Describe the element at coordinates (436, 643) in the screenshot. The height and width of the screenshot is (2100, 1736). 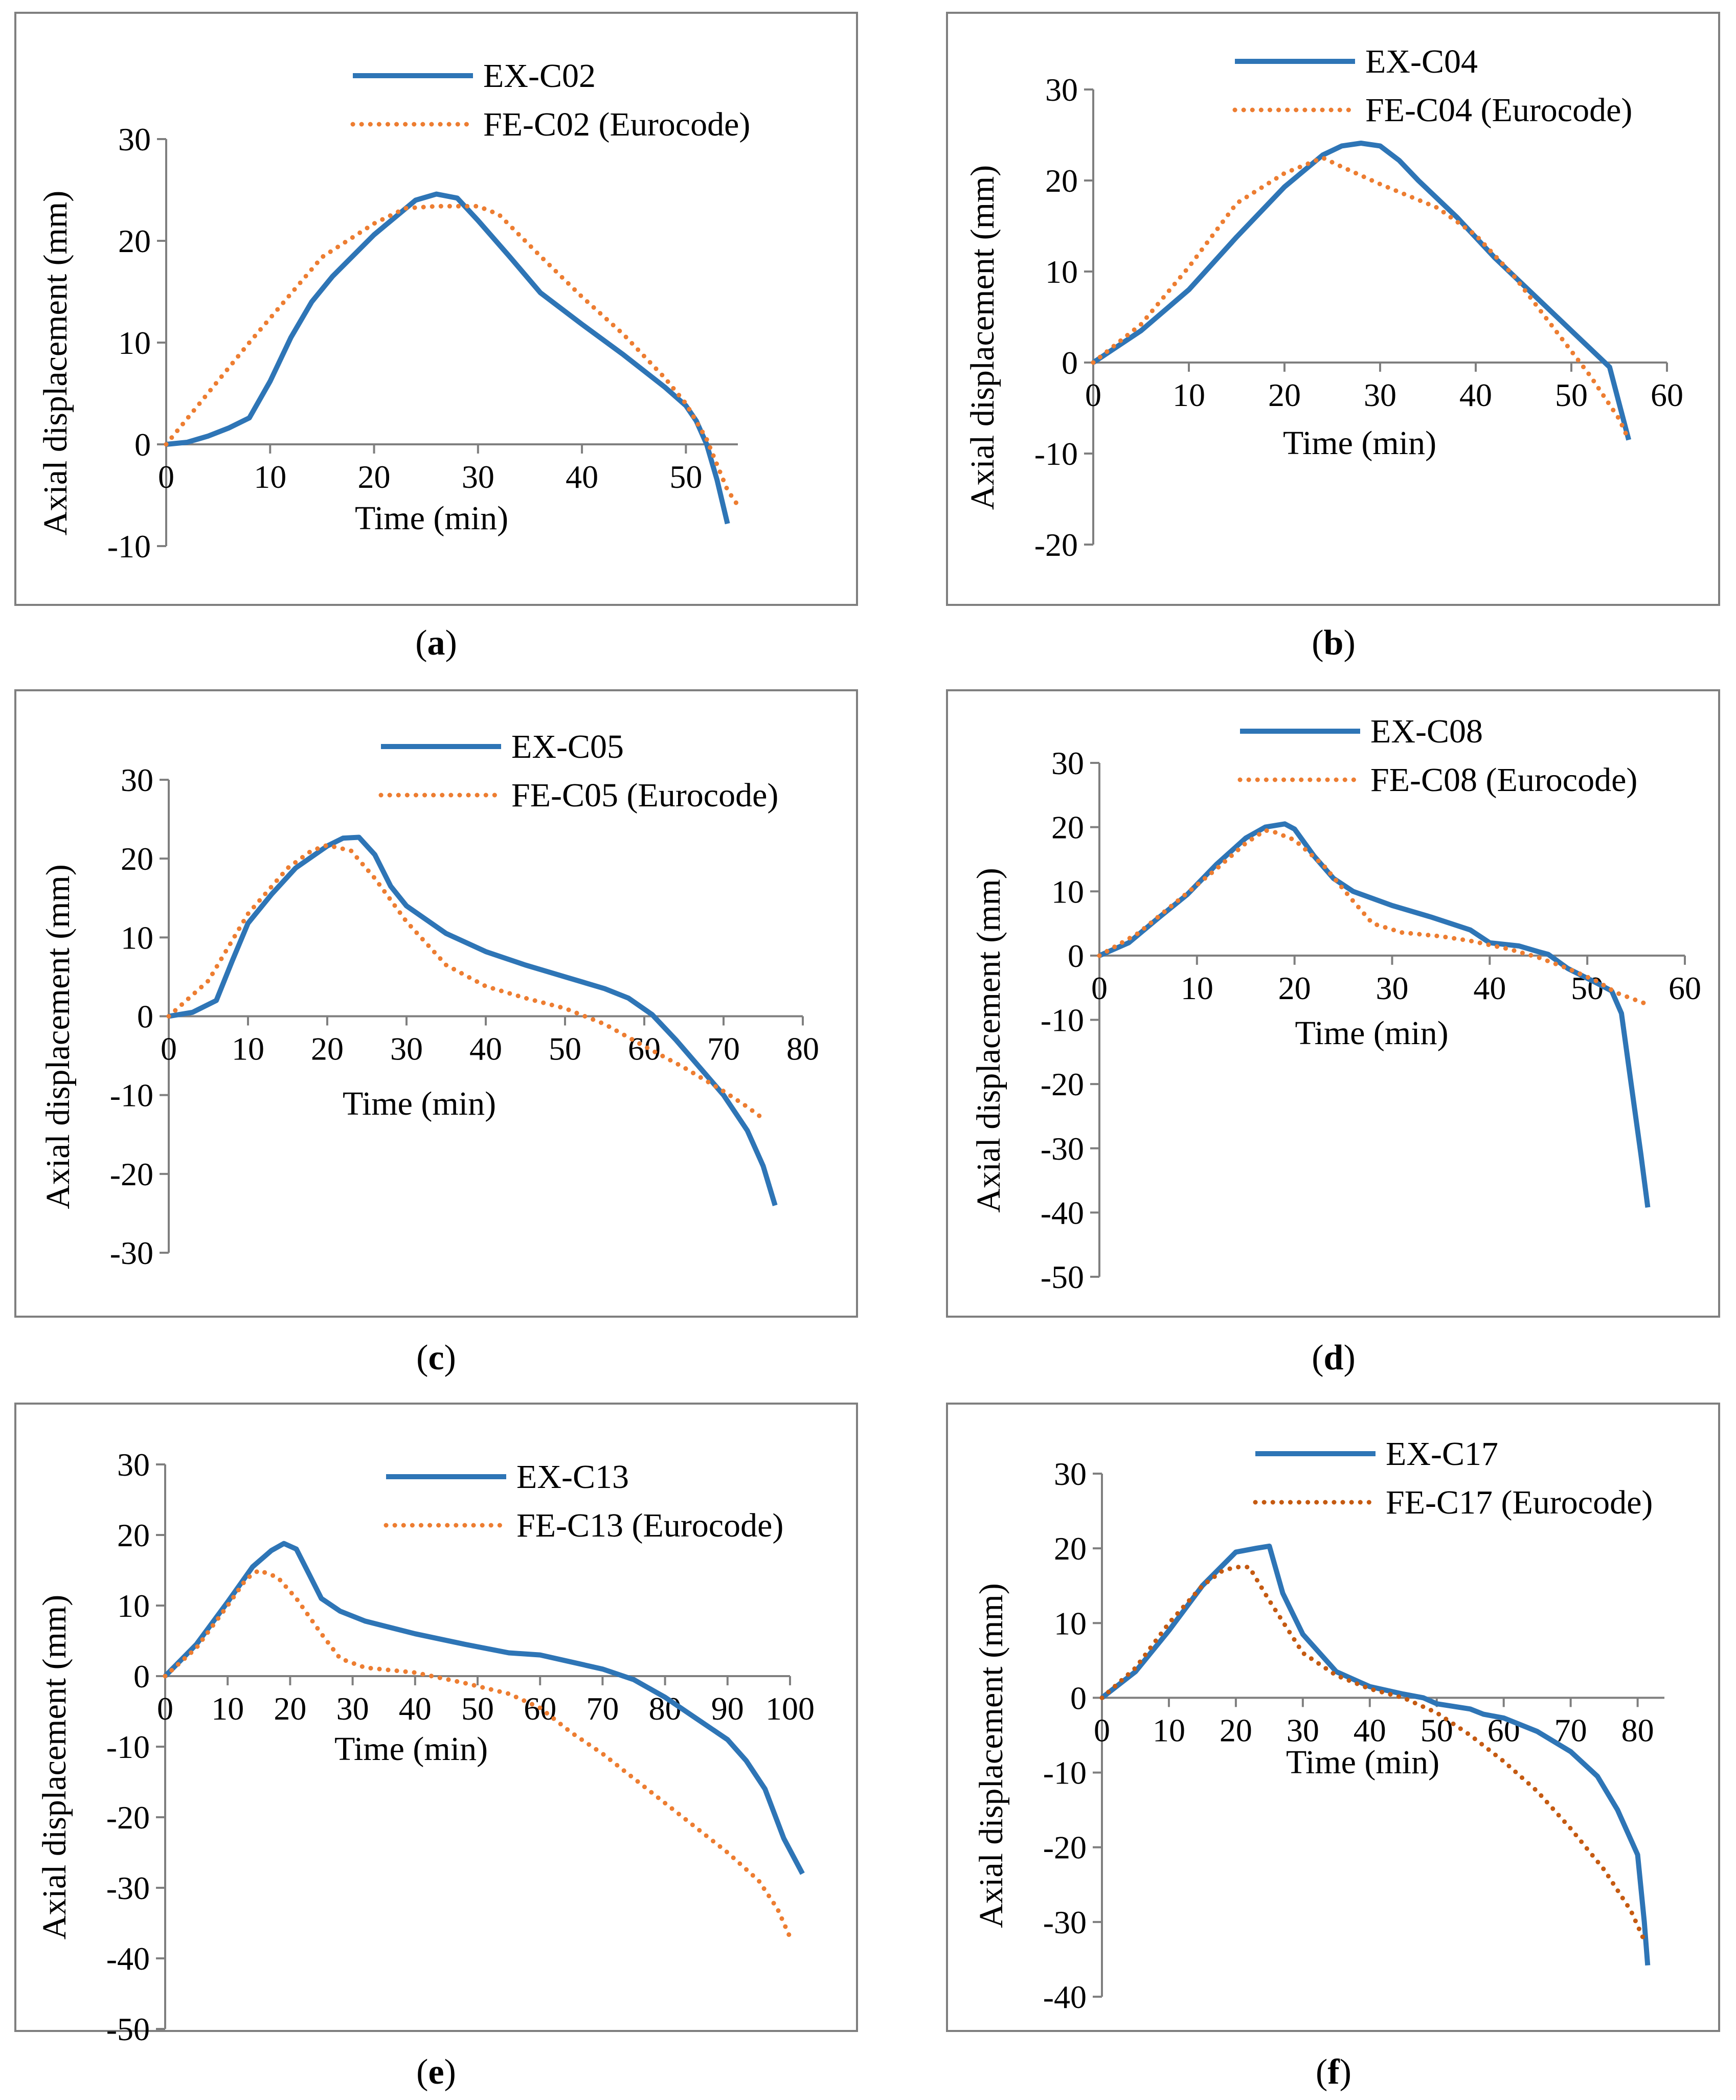
I see `panel-caption: (a)` at that location.